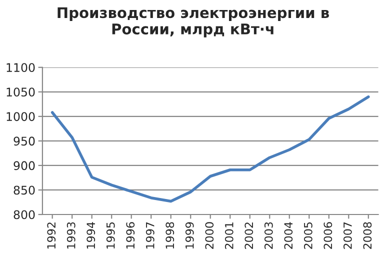 Image resolution: width=386 pixels, height=275 pixels. I want to click on x-tick-label: 2003, so click(268, 235).